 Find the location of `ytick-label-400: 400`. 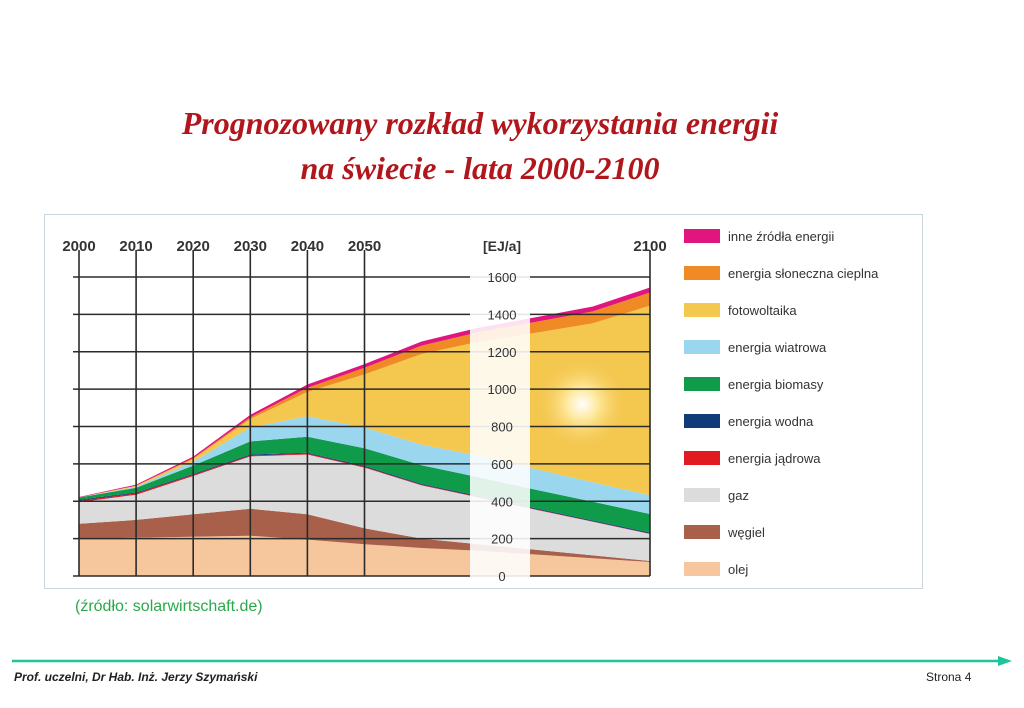

ytick-label-400: 400 is located at coordinates (502, 501).